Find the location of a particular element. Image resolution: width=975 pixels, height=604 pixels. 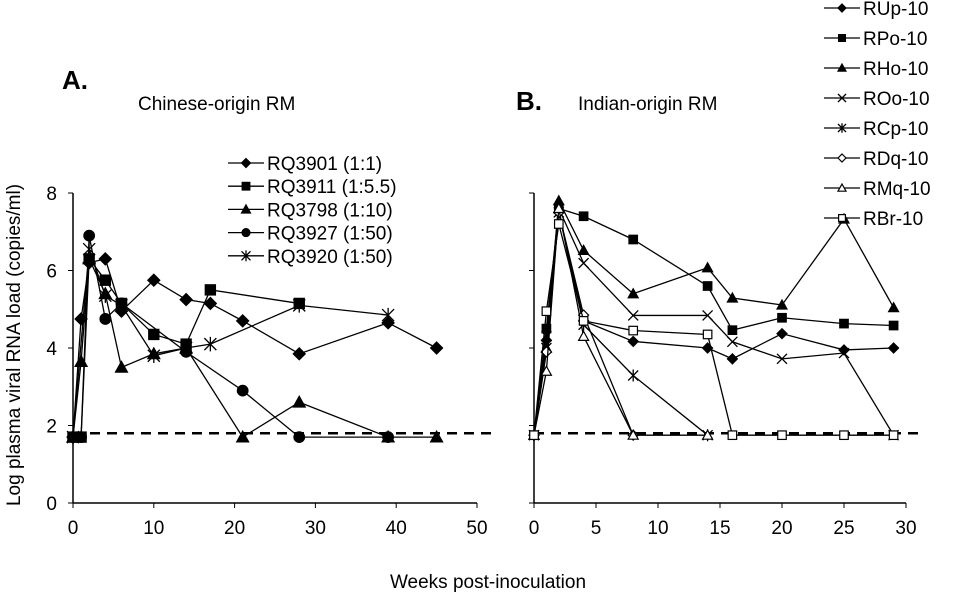

legend-label: RQ3901 (1:1) is located at coordinates (324, 164).